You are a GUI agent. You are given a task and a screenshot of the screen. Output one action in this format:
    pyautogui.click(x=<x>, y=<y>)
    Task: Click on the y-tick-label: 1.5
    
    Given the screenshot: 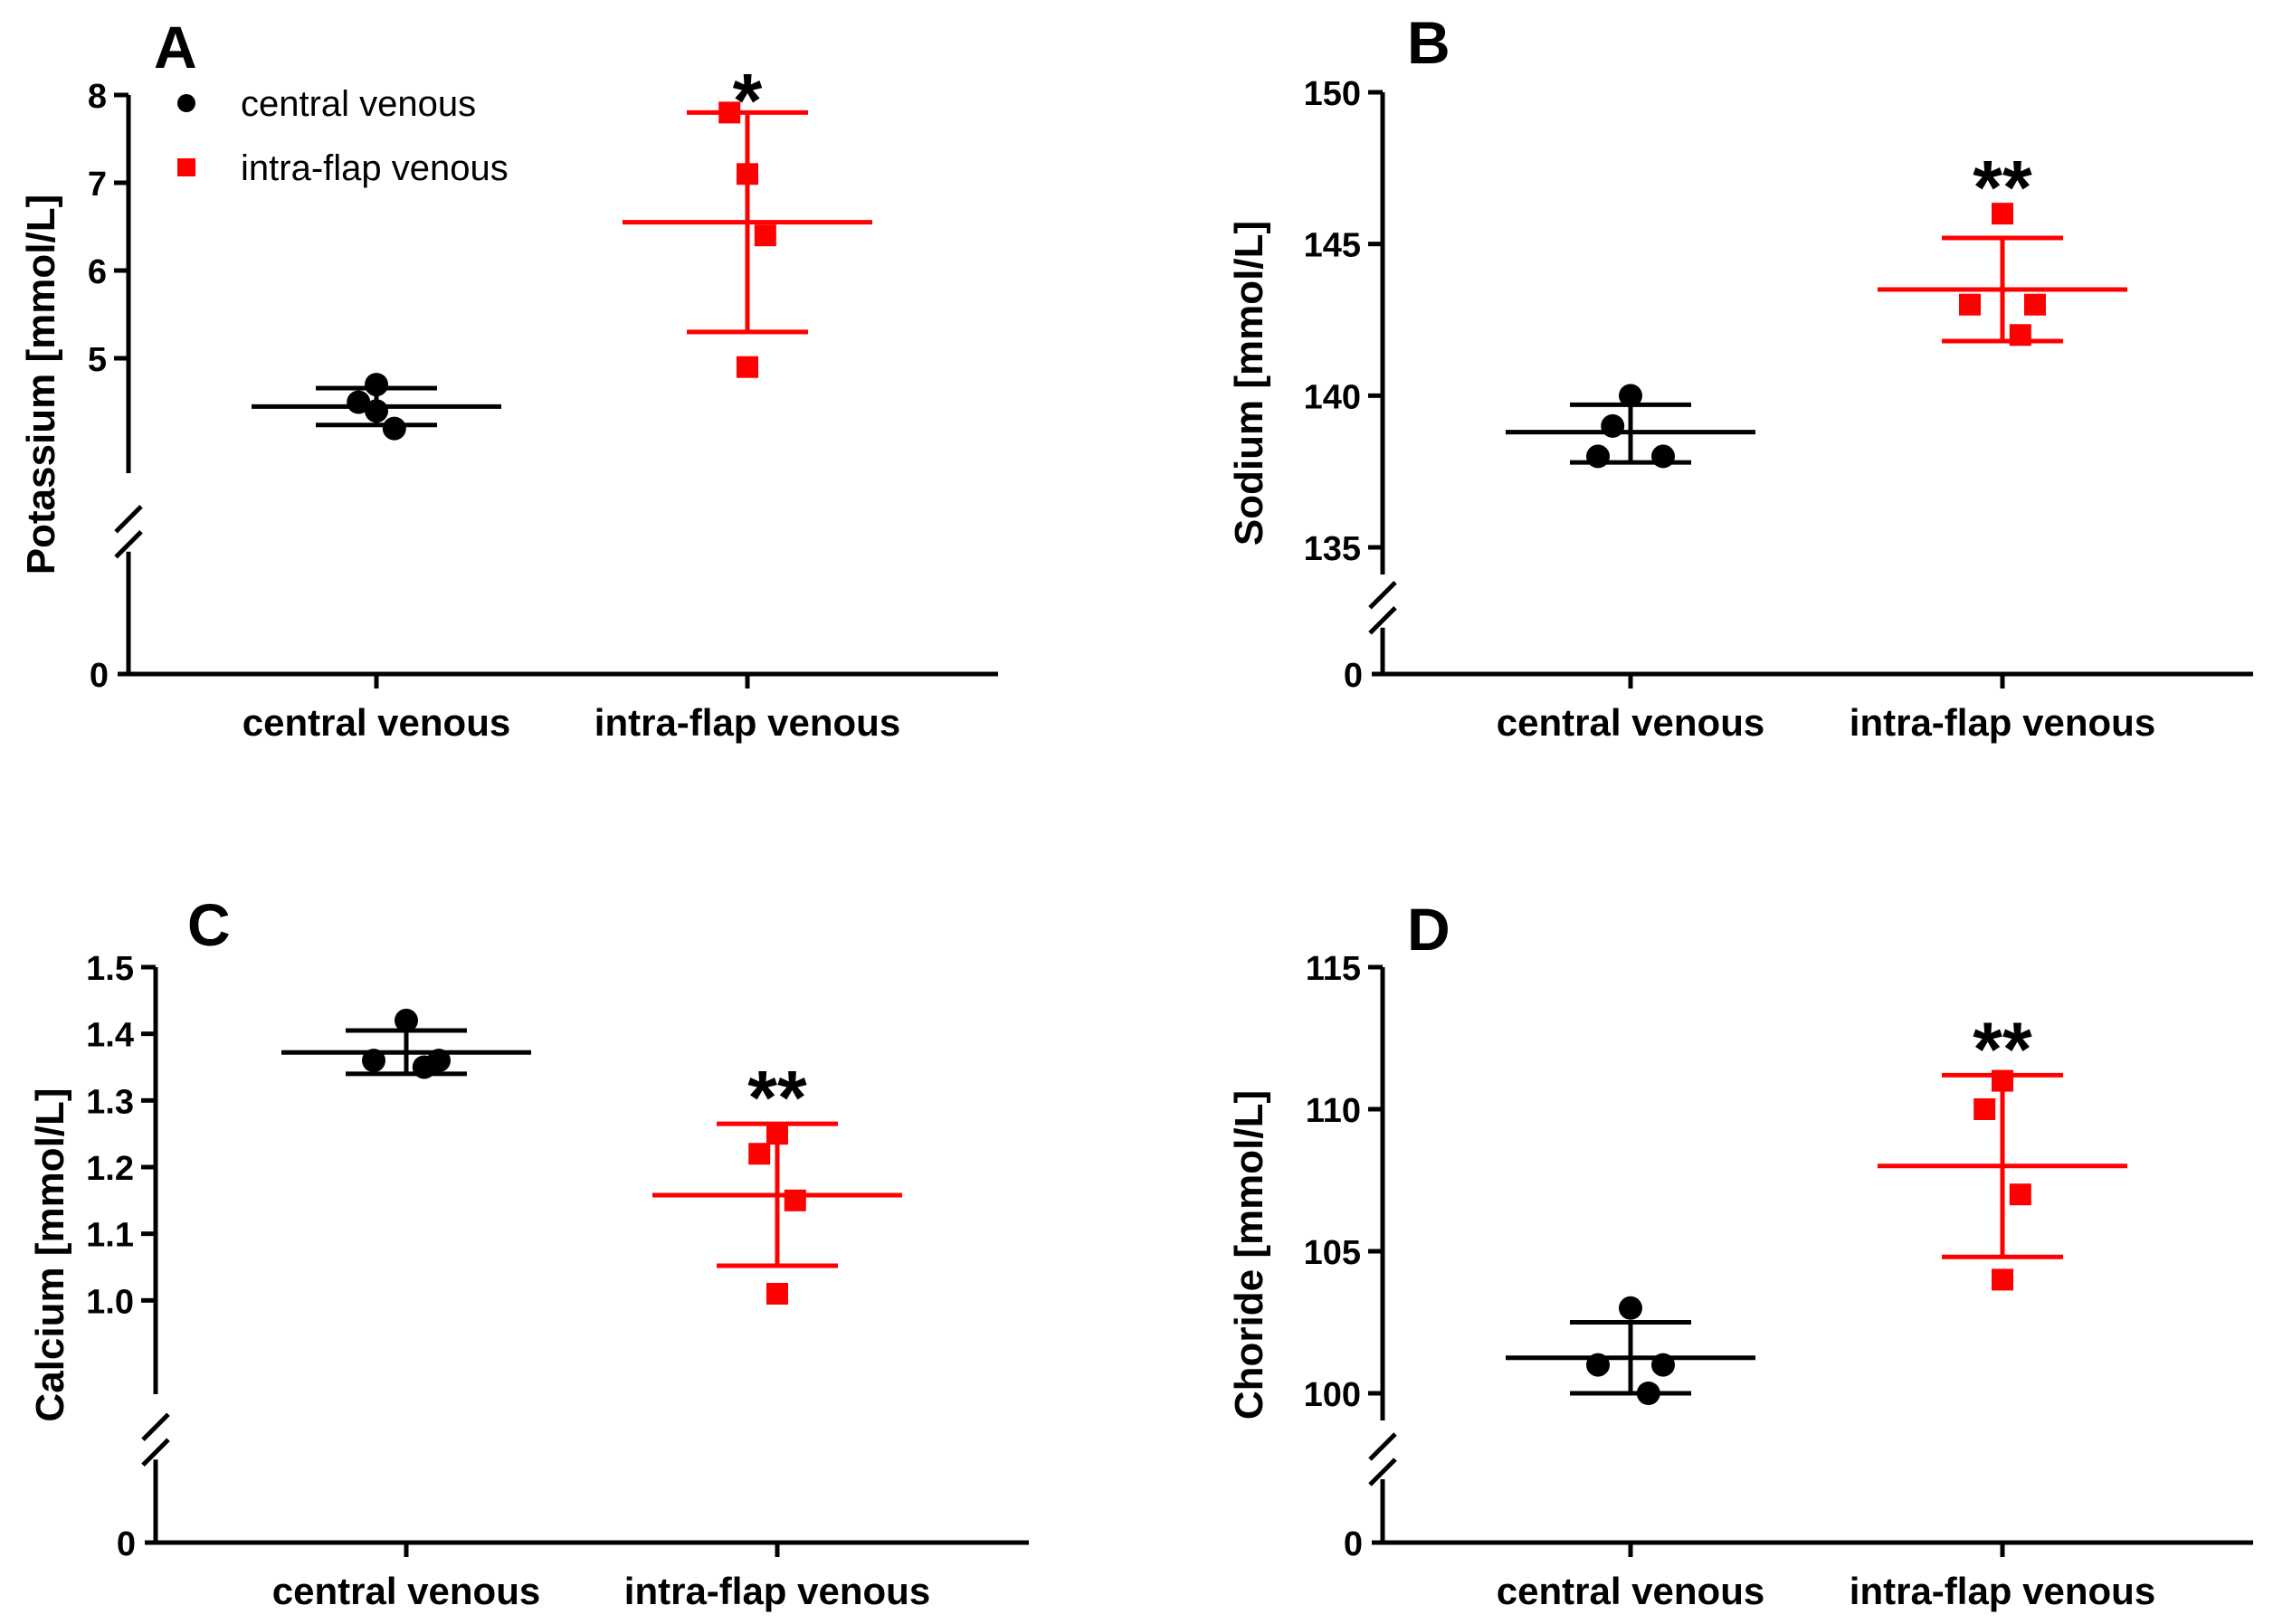 What is the action you would take?
    pyautogui.click(x=110, y=969)
    